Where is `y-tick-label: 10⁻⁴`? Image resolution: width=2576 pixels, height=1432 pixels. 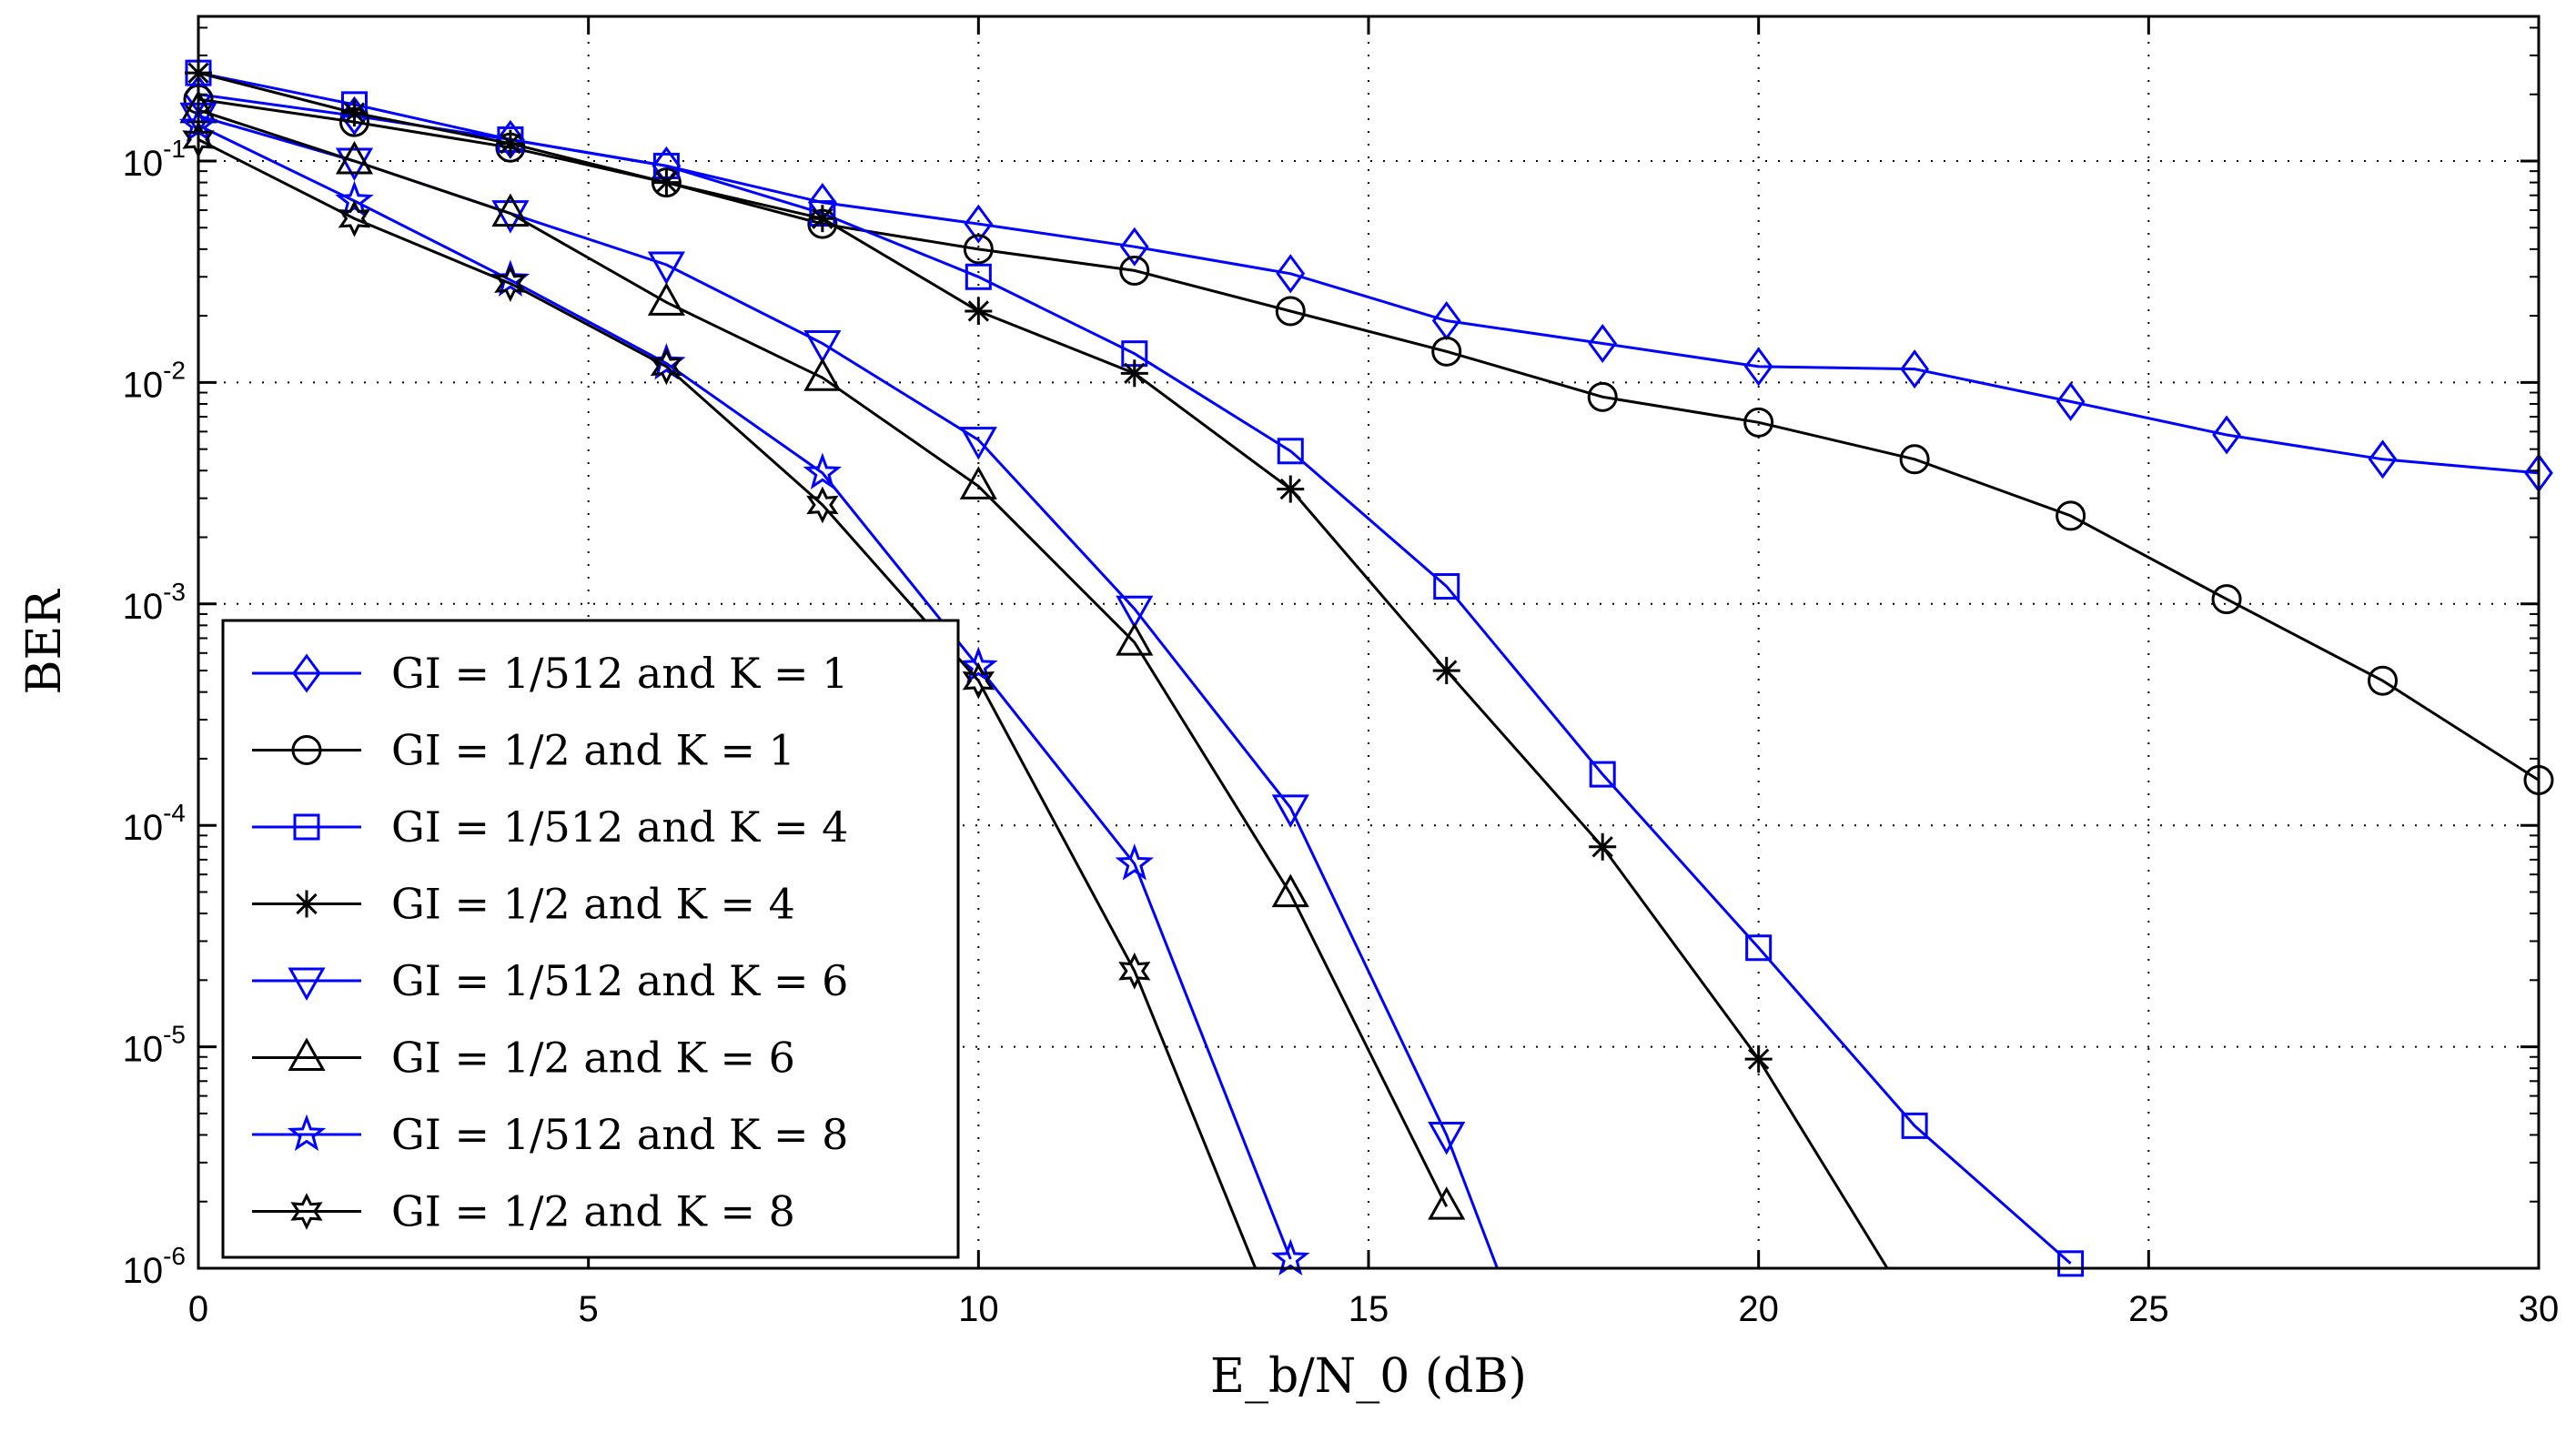
y-tick-label: 10⁻⁴ is located at coordinates (154, 823).